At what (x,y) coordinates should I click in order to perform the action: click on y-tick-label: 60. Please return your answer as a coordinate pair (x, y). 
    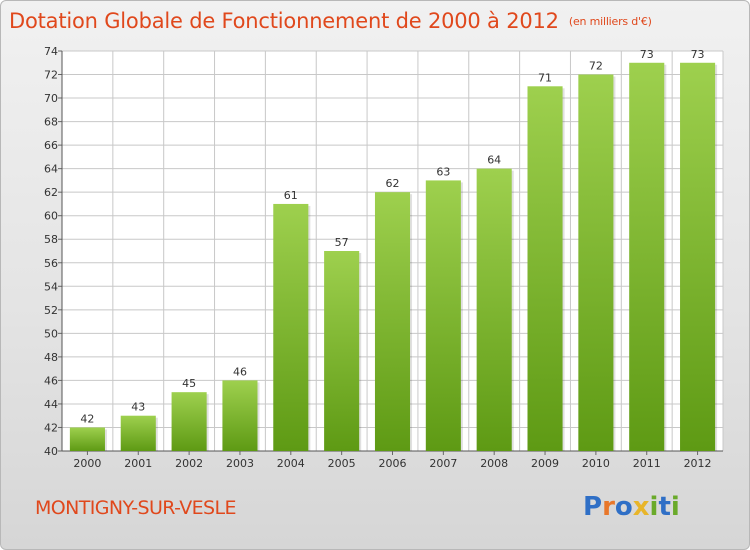
    Looking at the image, I should click on (51, 216).